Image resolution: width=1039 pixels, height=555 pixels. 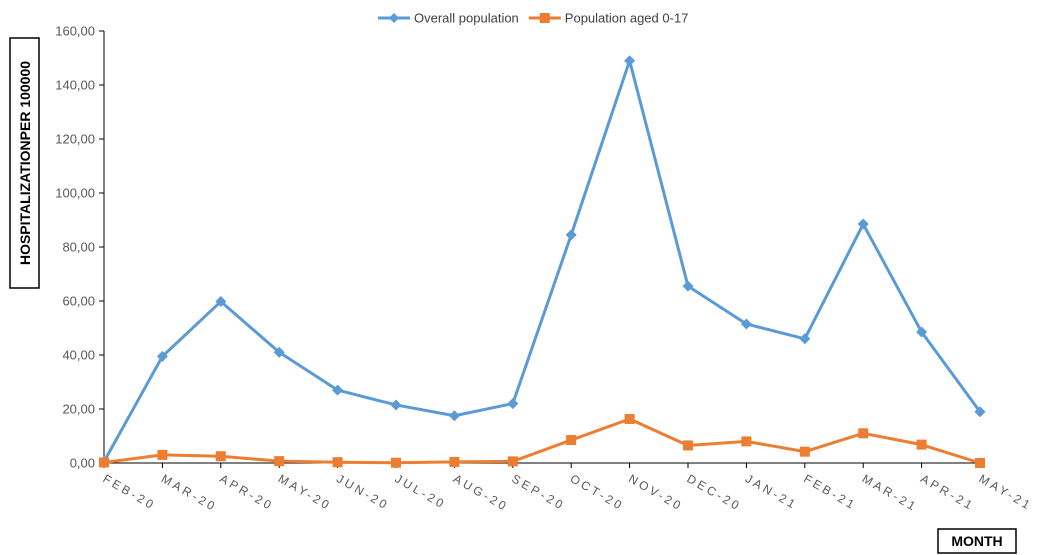 I want to click on x-tick-label: JUL-20, so click(x=421, y=491).